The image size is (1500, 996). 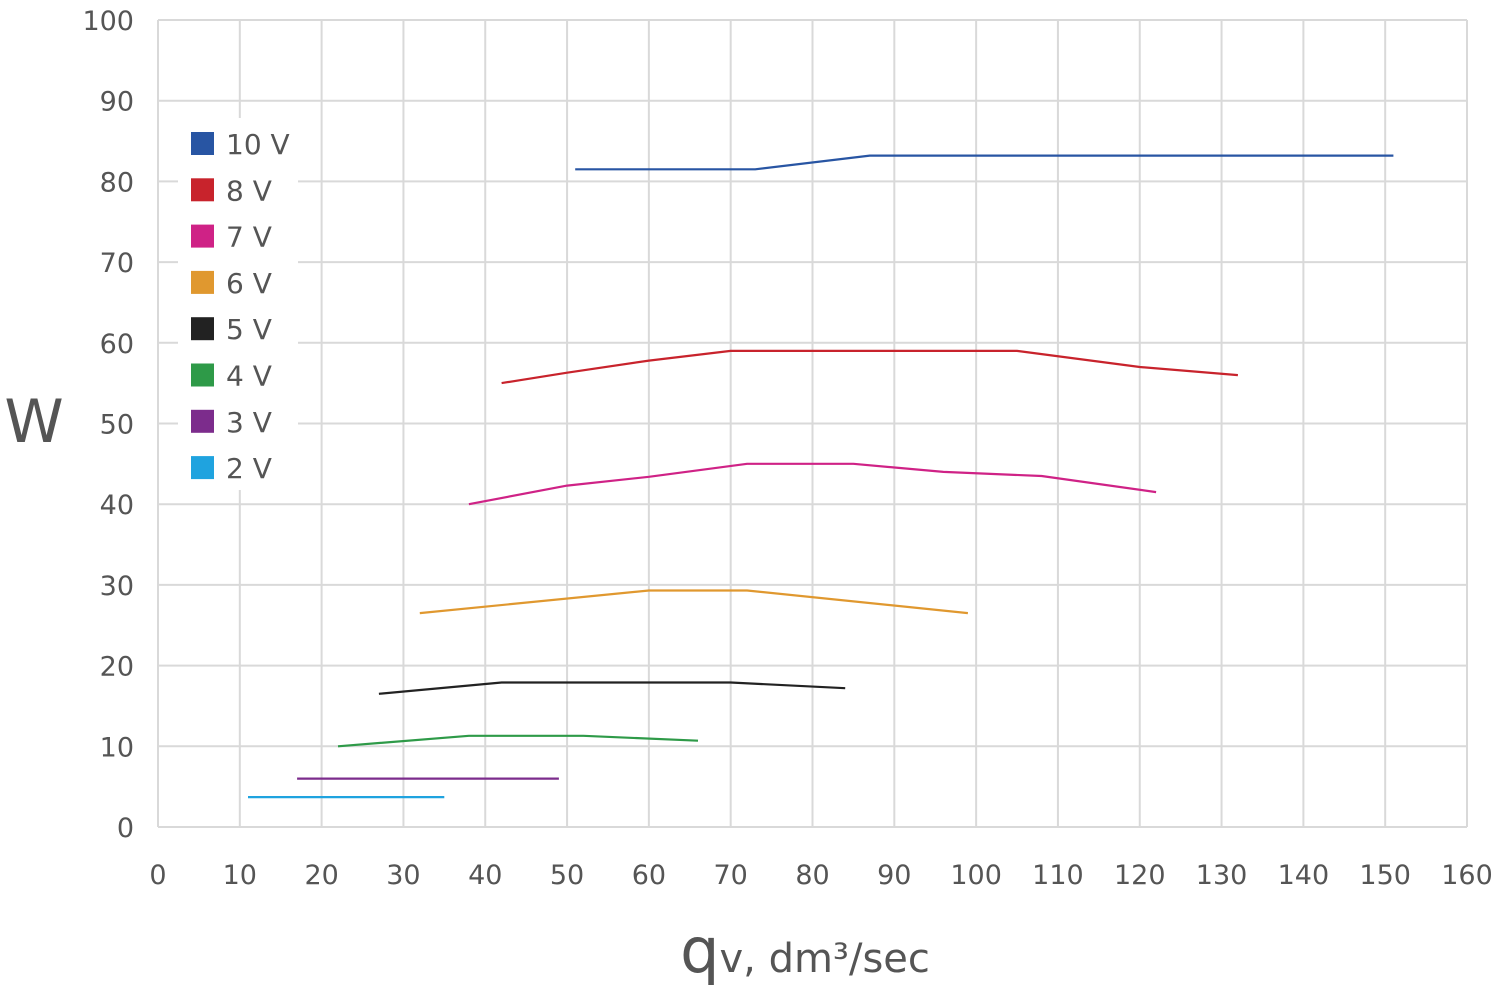 What do you see at coordinates (1304, 875) in the screenshot?
I see `x-tick-label: 140` at bounding box center [1304, 875].